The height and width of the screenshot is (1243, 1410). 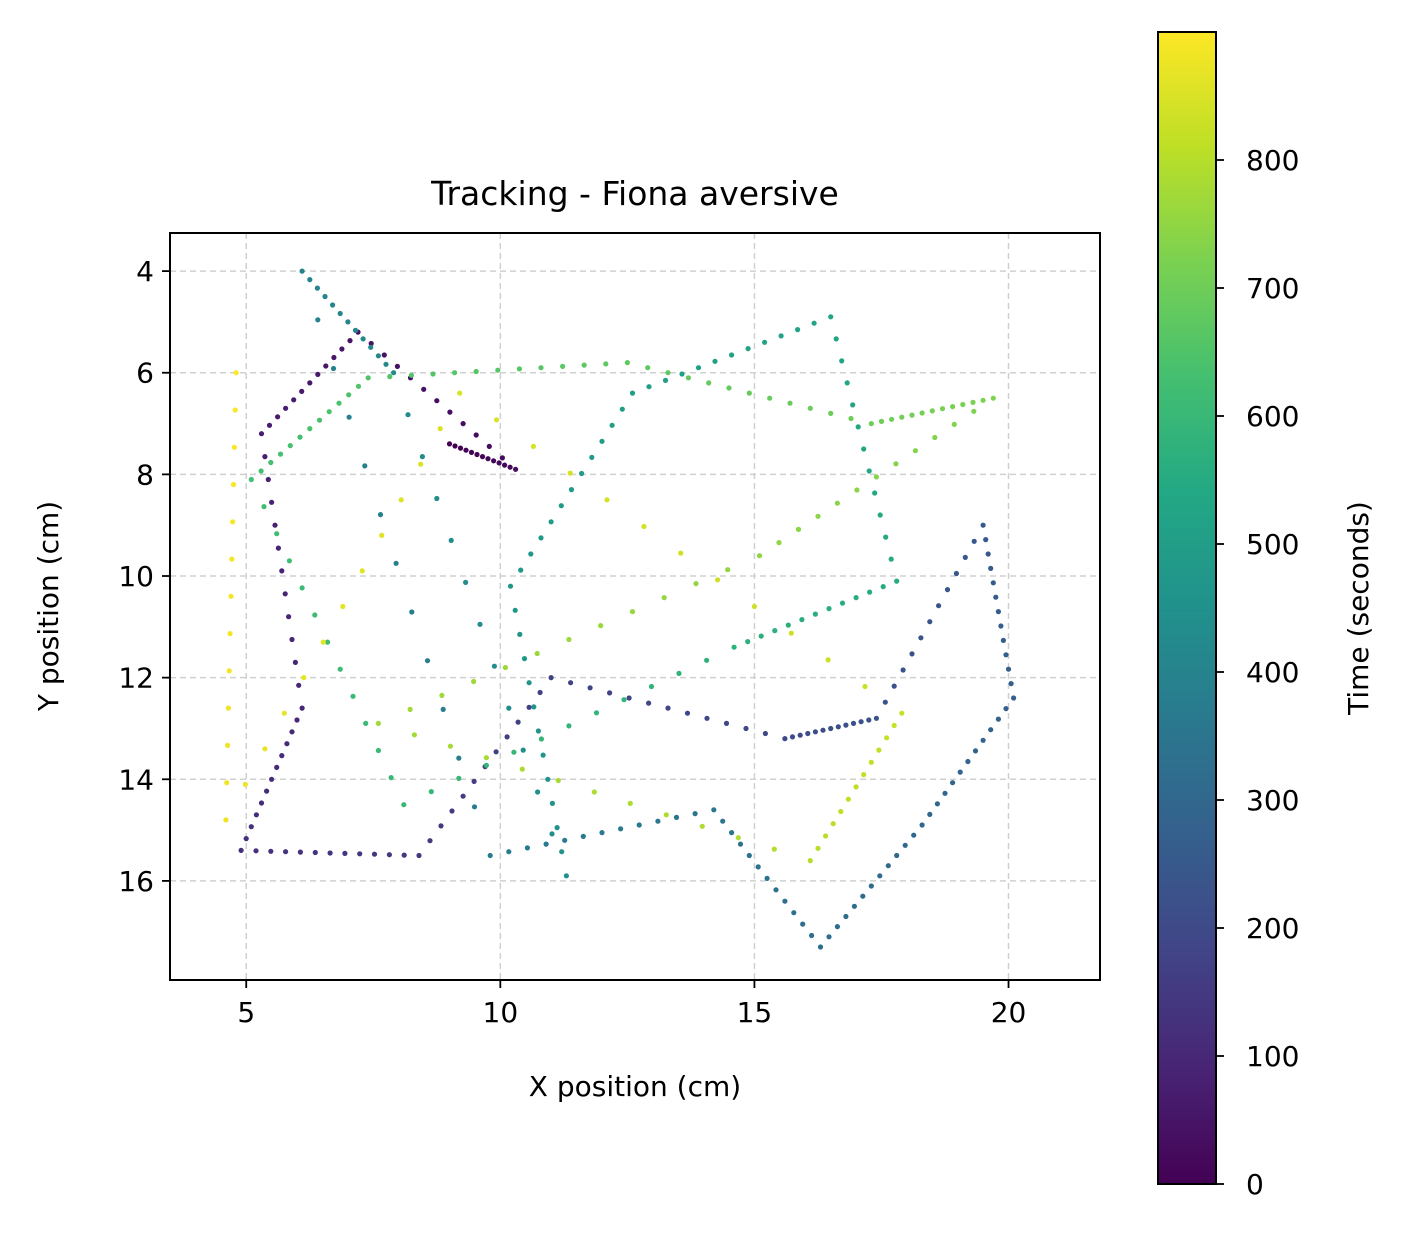 What do you see at coordinates (145, 474) in the screenshot?
I see `y-tick-label: 8` at bounding box center [145, 474].